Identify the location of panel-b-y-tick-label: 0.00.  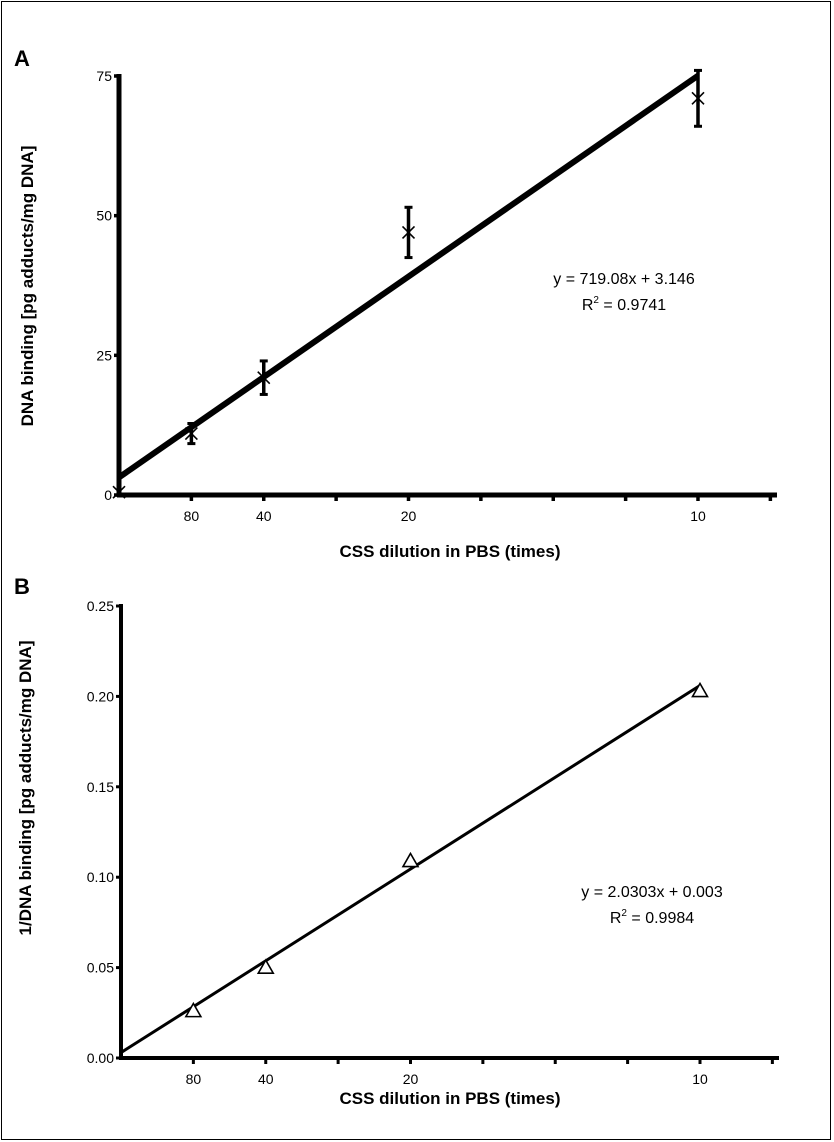
(100, 1058).